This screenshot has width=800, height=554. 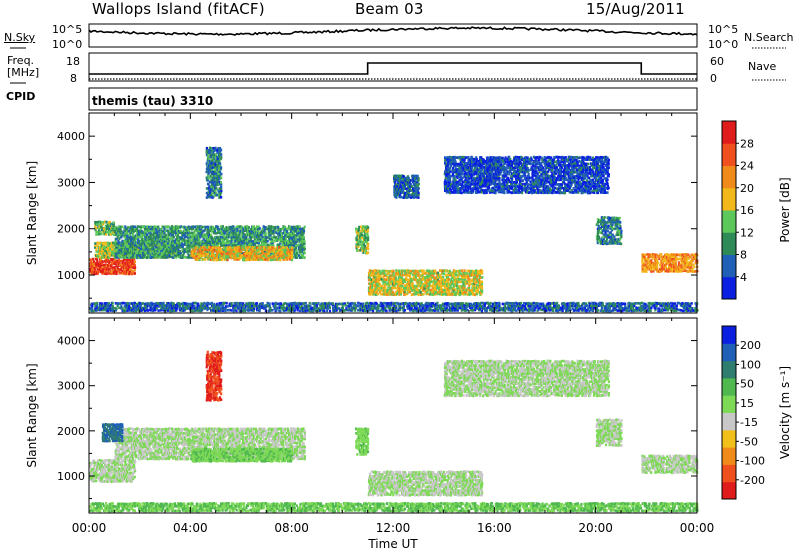 What do you see at coordinates (393, 35) in the screenshot?
I see `noise-panel-frame` at bounding box center [393, 35].